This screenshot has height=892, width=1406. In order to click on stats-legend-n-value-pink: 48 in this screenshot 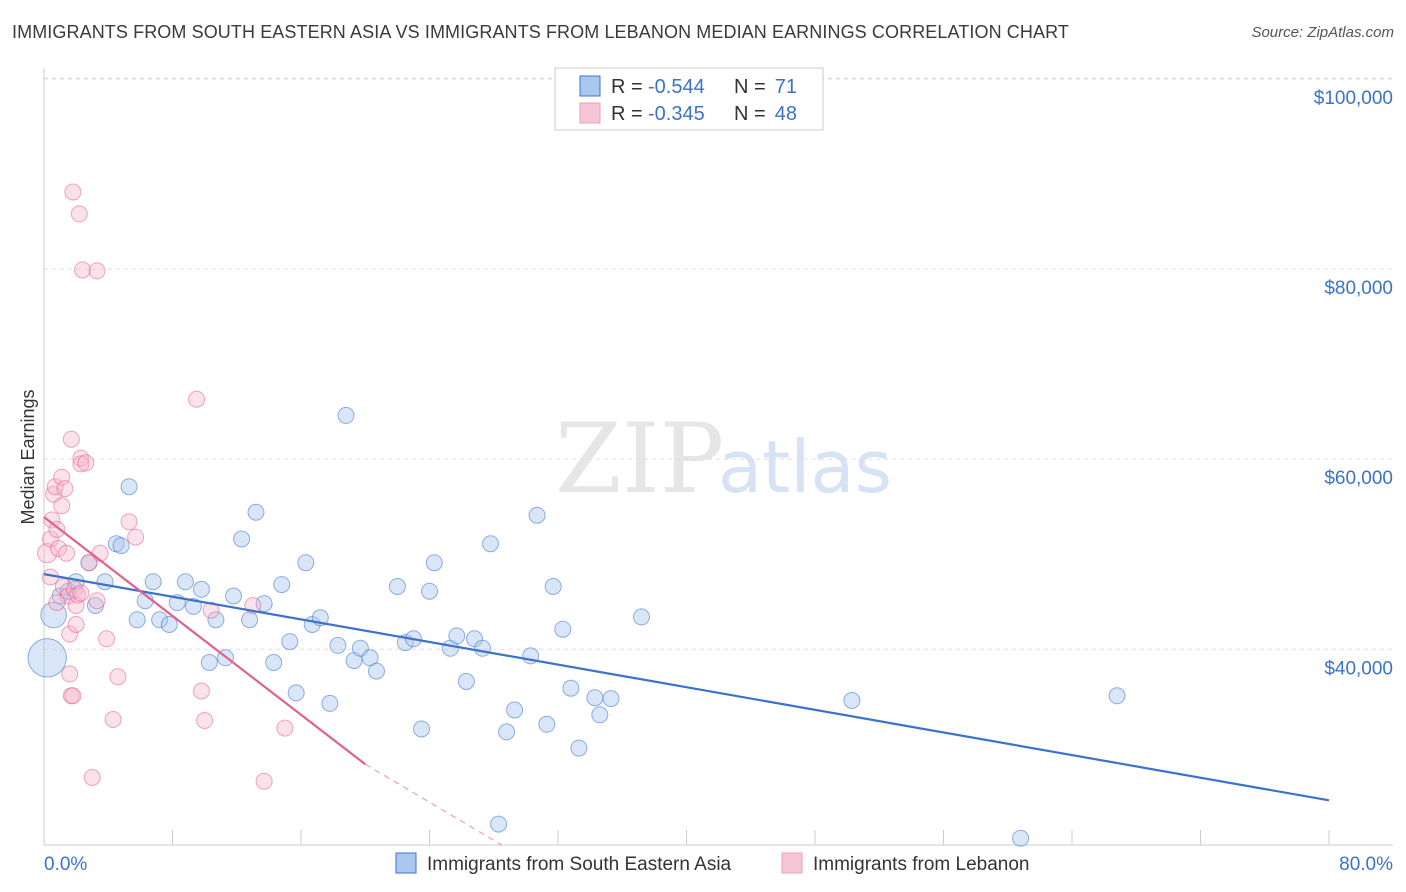, I will do `click(786, 114)`.